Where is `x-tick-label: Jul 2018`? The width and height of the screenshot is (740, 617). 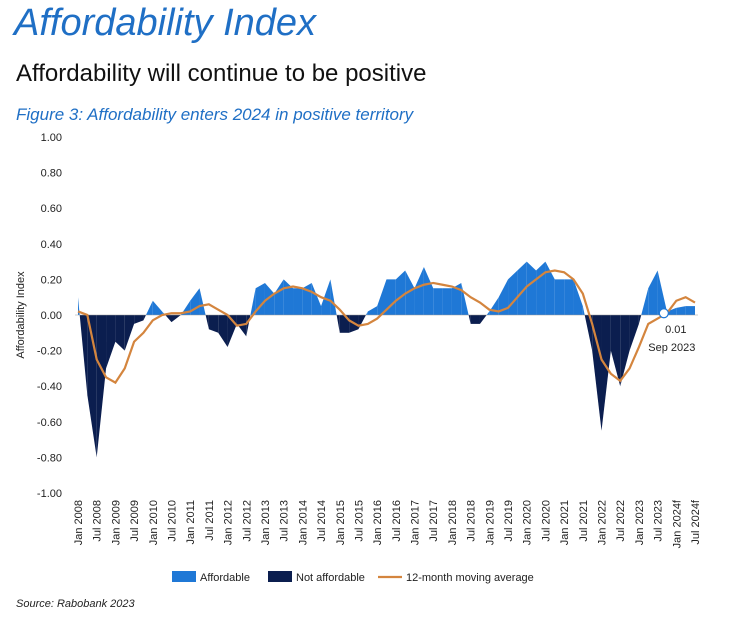 x-tick-label: Jul 2018 is located at coordinates (472, 521).